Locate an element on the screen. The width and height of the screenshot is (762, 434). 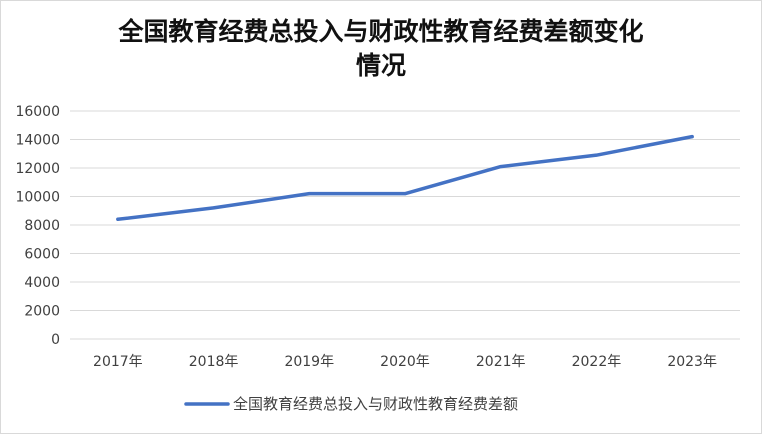
chart-title-line-1: 全国教育经费总投入与财政性教育经费差额变化 is located at coordinates (381, 31).